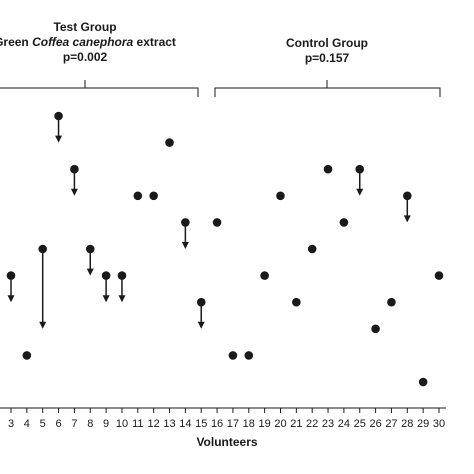 The height and width of the screenshot is (474, 474). Describe the element at coordinates (375, 424) in the screenshot. I see `x-tick-label: 26` at that location.